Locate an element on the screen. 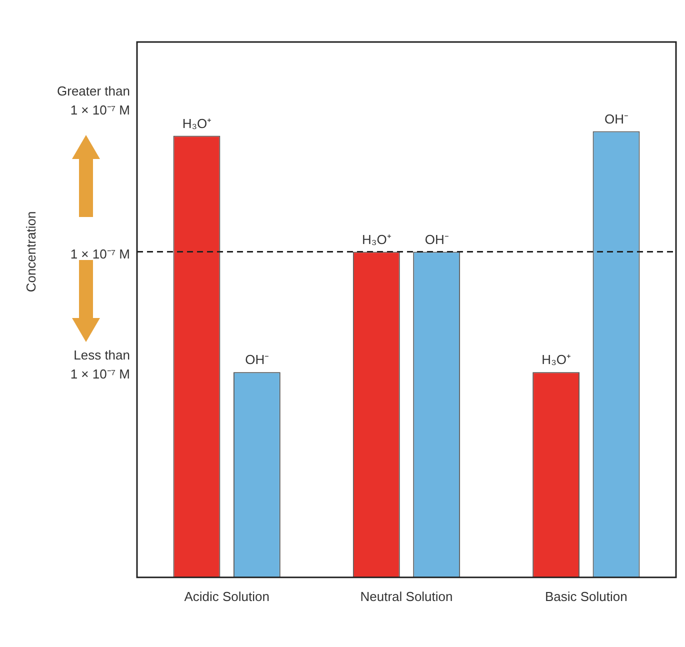  text: Greater than 1 × 10⁻⁷ M is located at coordinates (93, 101).